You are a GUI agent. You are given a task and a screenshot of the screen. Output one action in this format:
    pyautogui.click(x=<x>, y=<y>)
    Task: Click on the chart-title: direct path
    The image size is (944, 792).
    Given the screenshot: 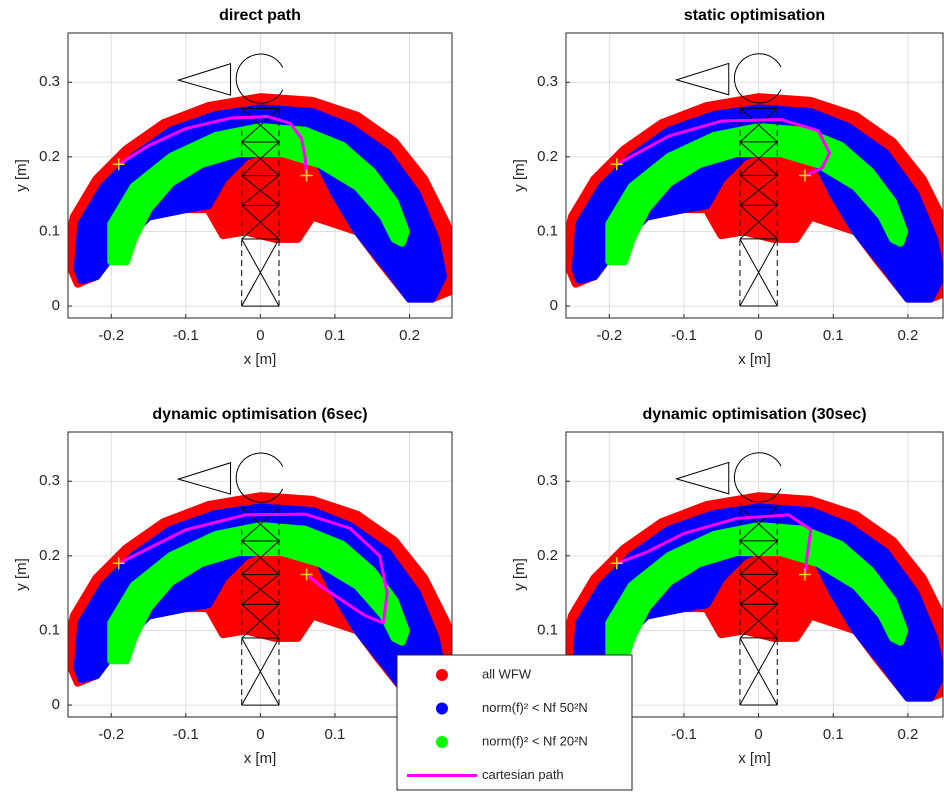 What is the action you would take?
    pyautogui.click(x=260, y=15)
    